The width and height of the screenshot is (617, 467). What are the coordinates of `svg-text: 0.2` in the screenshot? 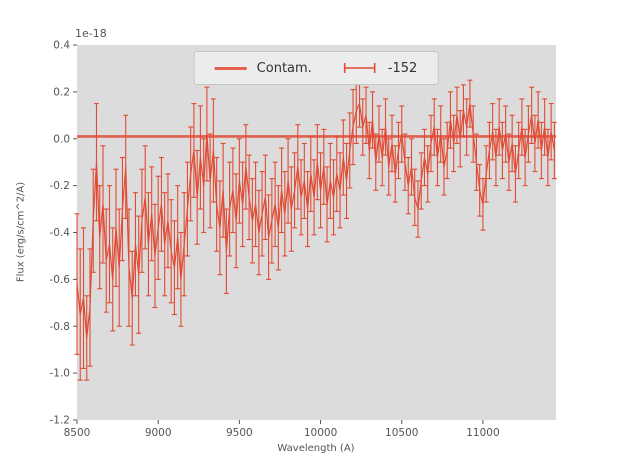 It's located at (61, 92).